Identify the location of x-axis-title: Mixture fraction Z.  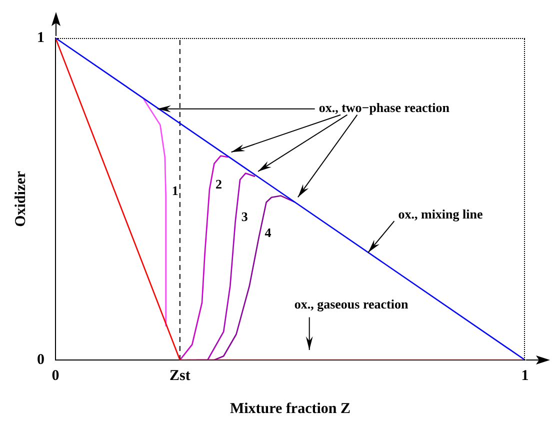
(290, 408).